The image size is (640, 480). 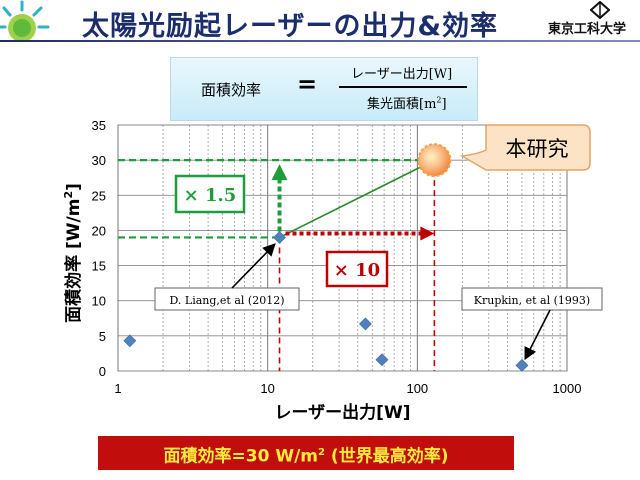 What do you see at coordinates (231, 90) in the screenshot?
I see `formula-lhs: 面積効率` at bounding box center [231, 90].